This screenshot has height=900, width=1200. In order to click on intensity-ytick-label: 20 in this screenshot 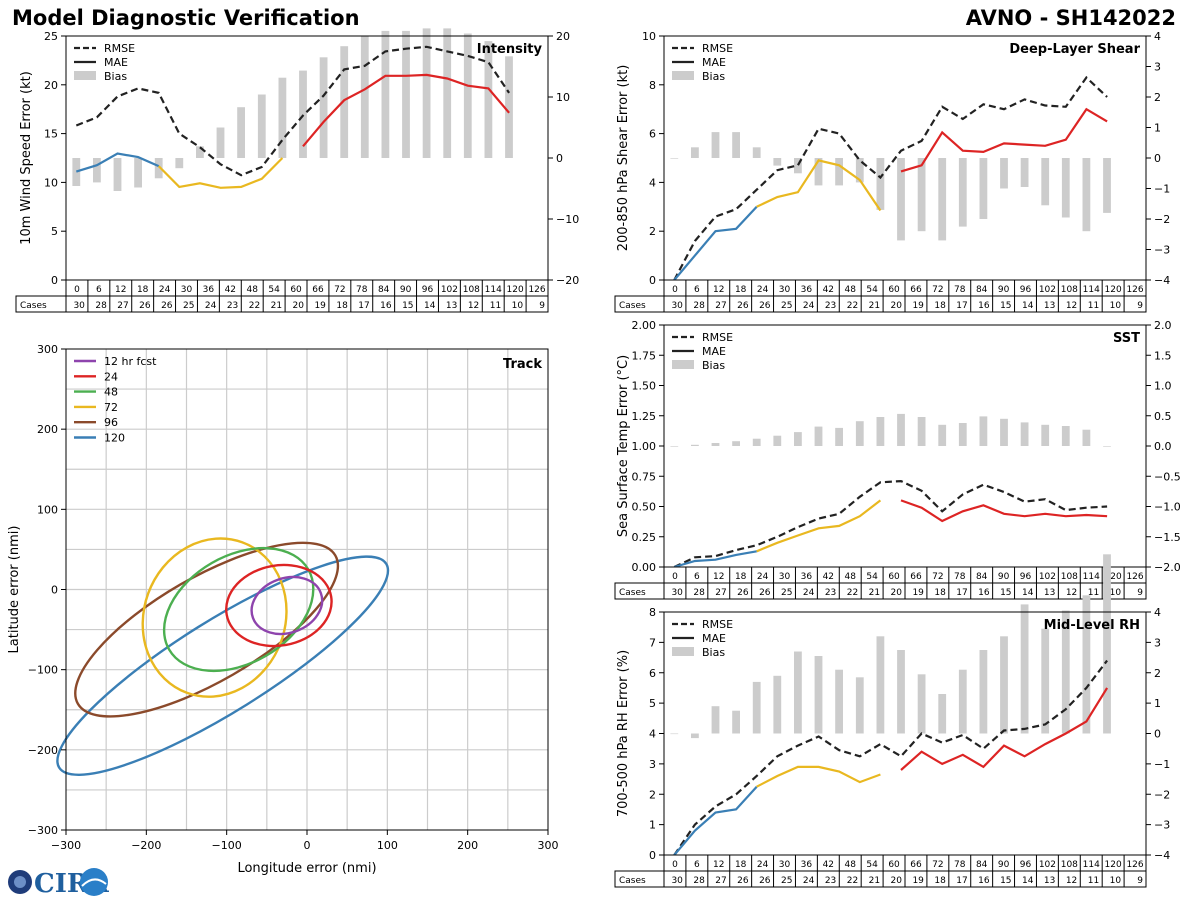, I will do `click(51, 85)`.